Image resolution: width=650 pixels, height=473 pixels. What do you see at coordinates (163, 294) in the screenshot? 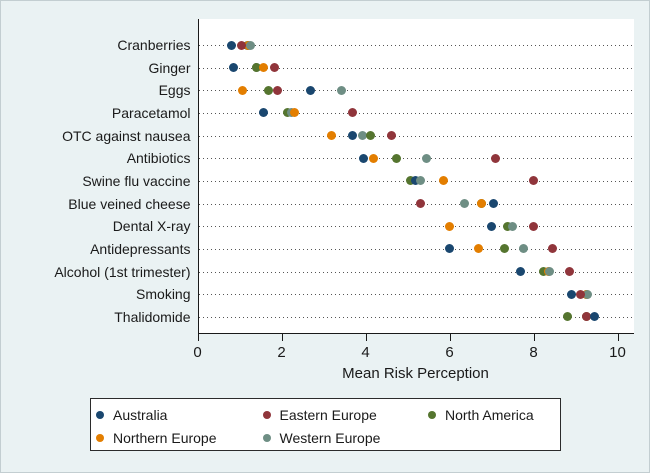
I see `y-axis-category-label: Smoking` at bounding box center [163, 294].